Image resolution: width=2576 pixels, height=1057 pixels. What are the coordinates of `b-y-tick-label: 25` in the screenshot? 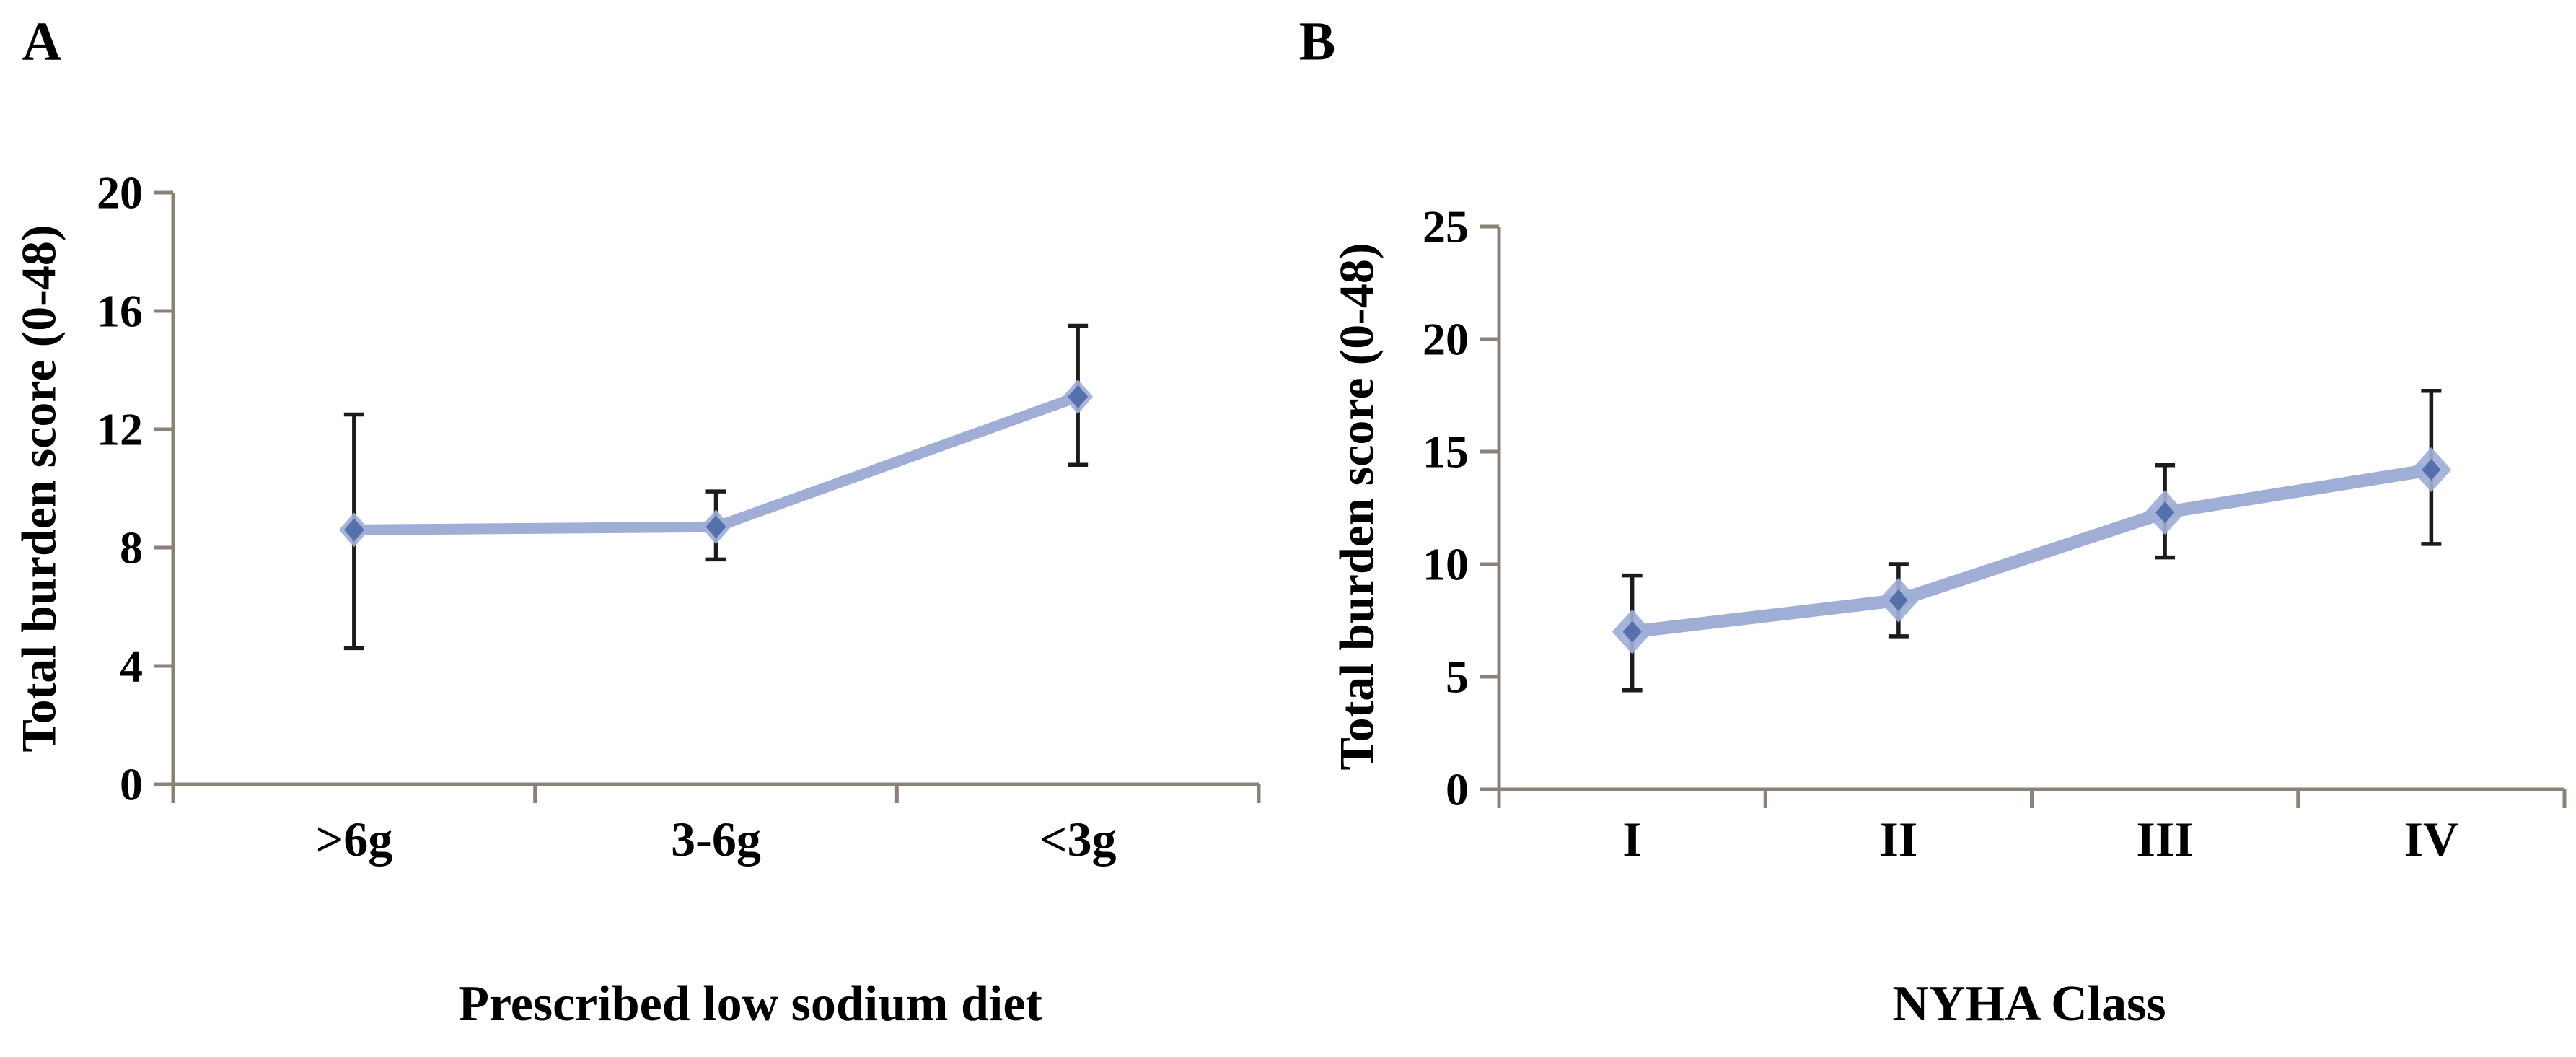 It's located at (1446, 227).